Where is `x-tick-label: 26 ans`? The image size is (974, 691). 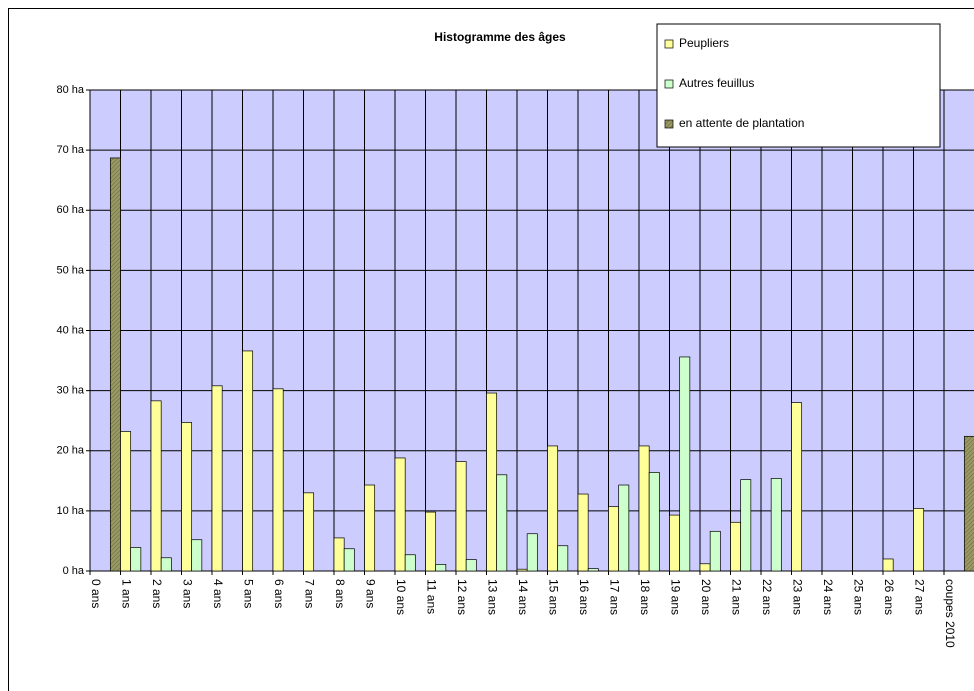
x-tick-label: 26 ans is located at coordinates (889, 597).